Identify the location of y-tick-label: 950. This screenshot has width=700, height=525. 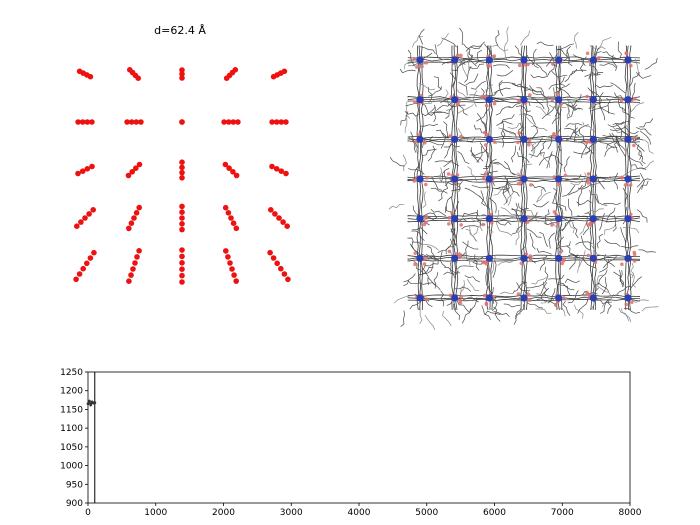
(74, 485).